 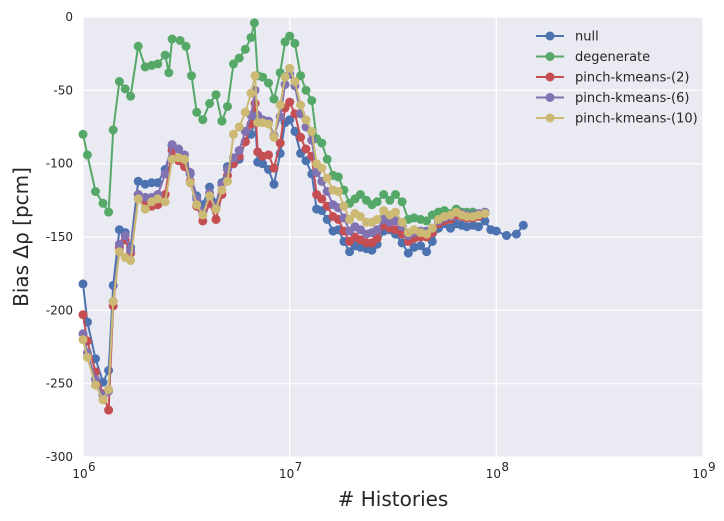 What do you see at coordinates (712, 467) in the screenshot?
I see `x-tick-exponent: 9` at bounding box center [712, 467].